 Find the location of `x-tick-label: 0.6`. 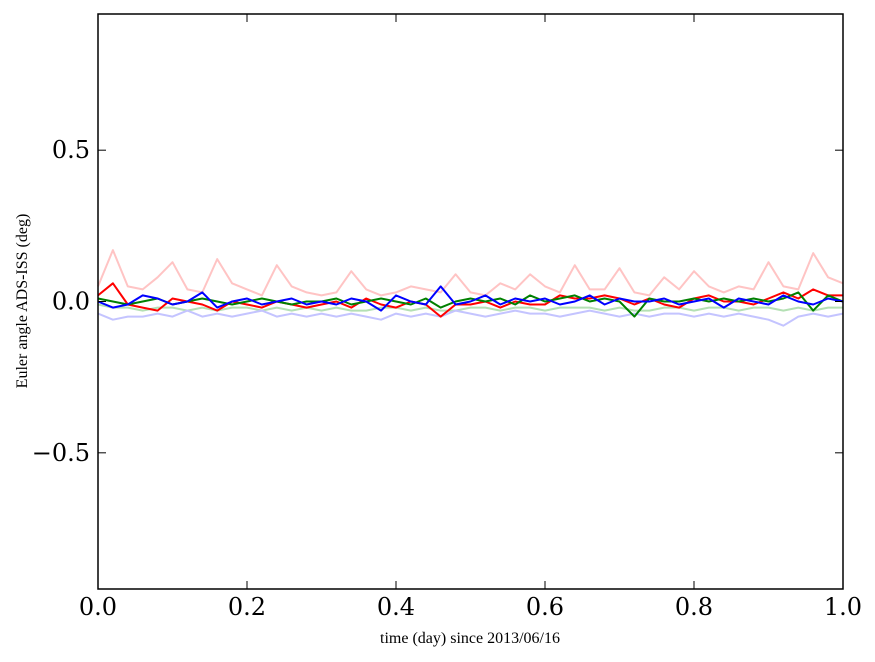

x-tick-label: 0.6 is located at coordinates (545, 607).